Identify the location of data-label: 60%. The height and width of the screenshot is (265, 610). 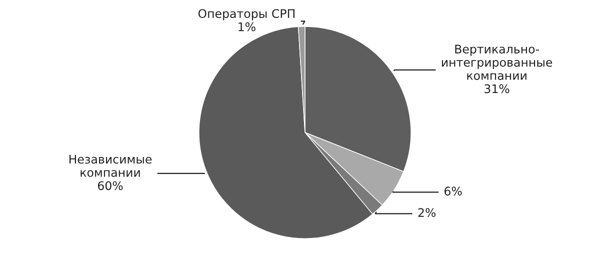
(110, 185).